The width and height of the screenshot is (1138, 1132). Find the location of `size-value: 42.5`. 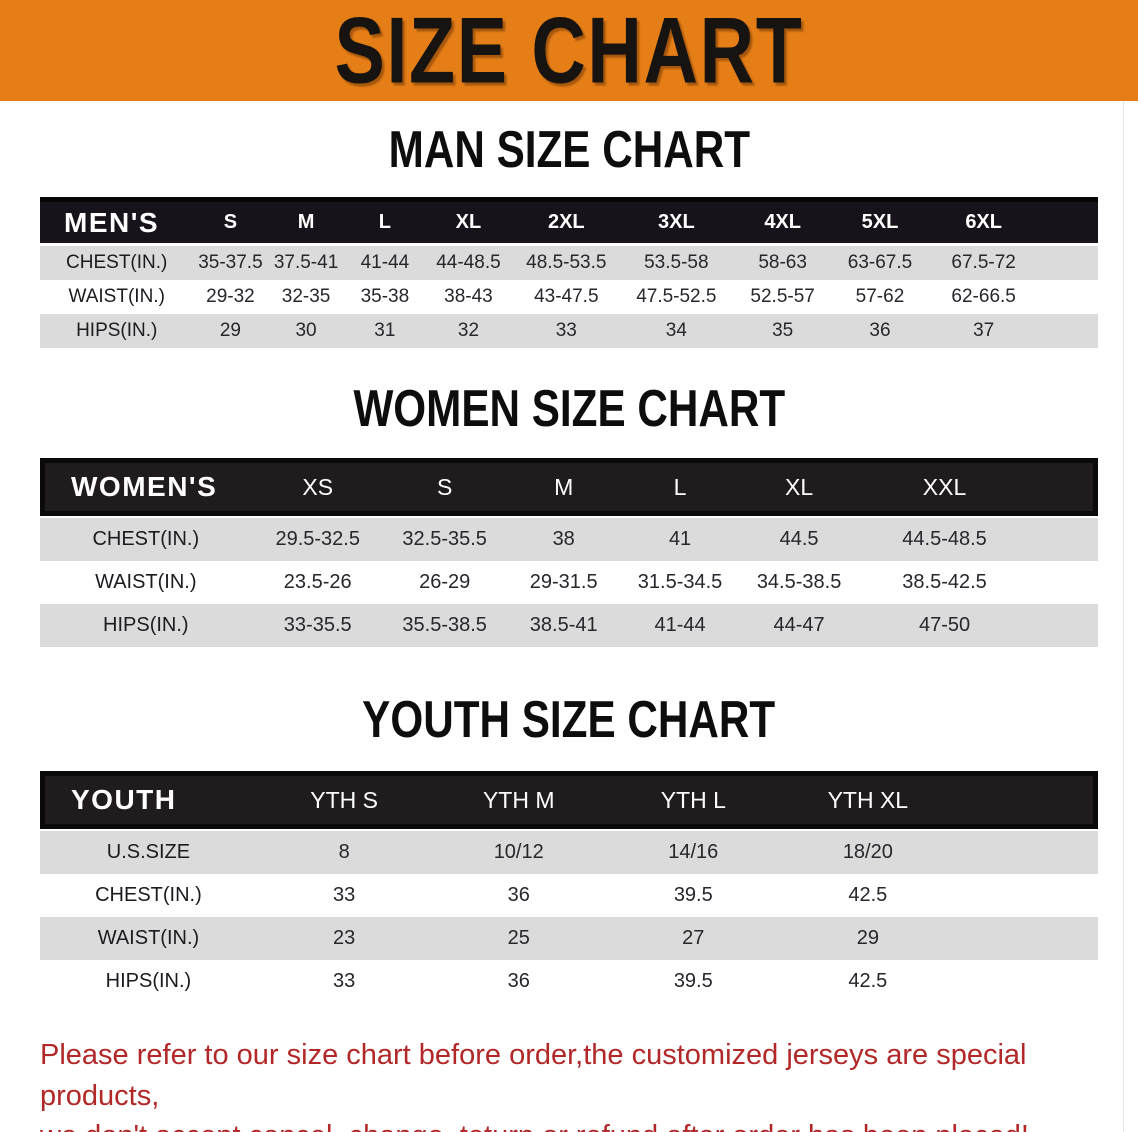

size-value: 42.5 is located at coordinates (868, 981).